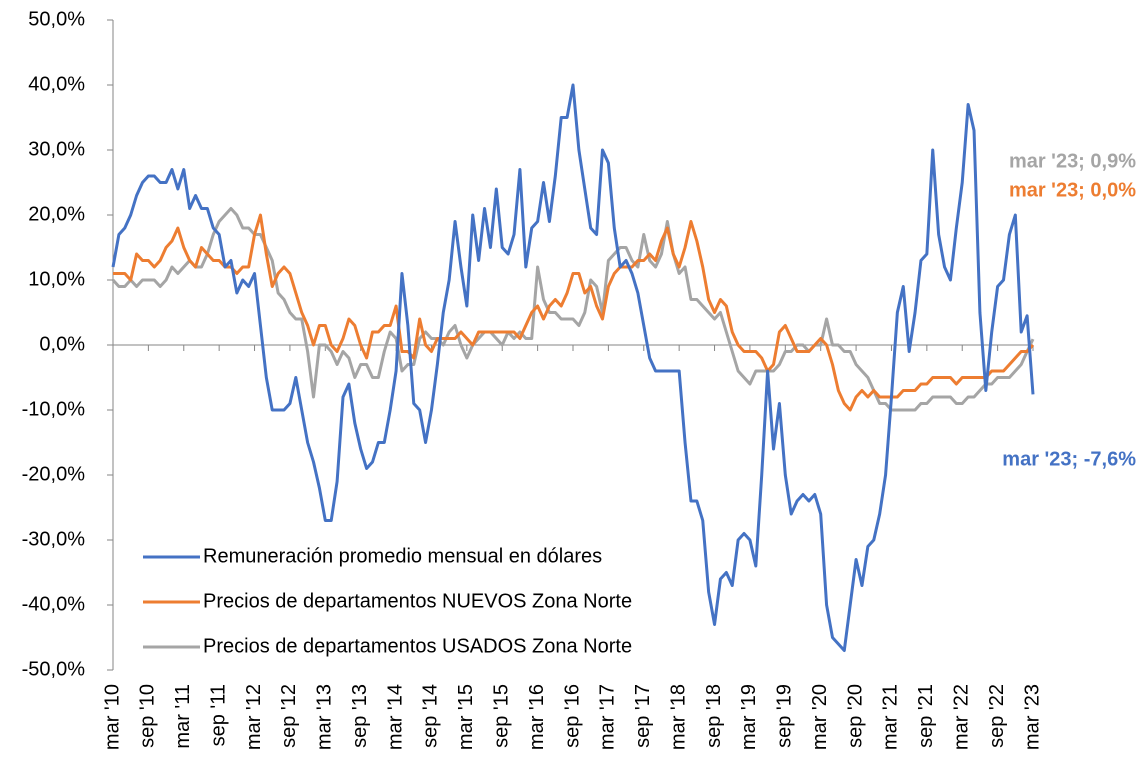 The width and height of the screenshot is (1142, 772). What do you see at coordinates (54, 539) in the screenshot?
I see `y-tick-label: -30,0%` at bounding box center [54, 539].